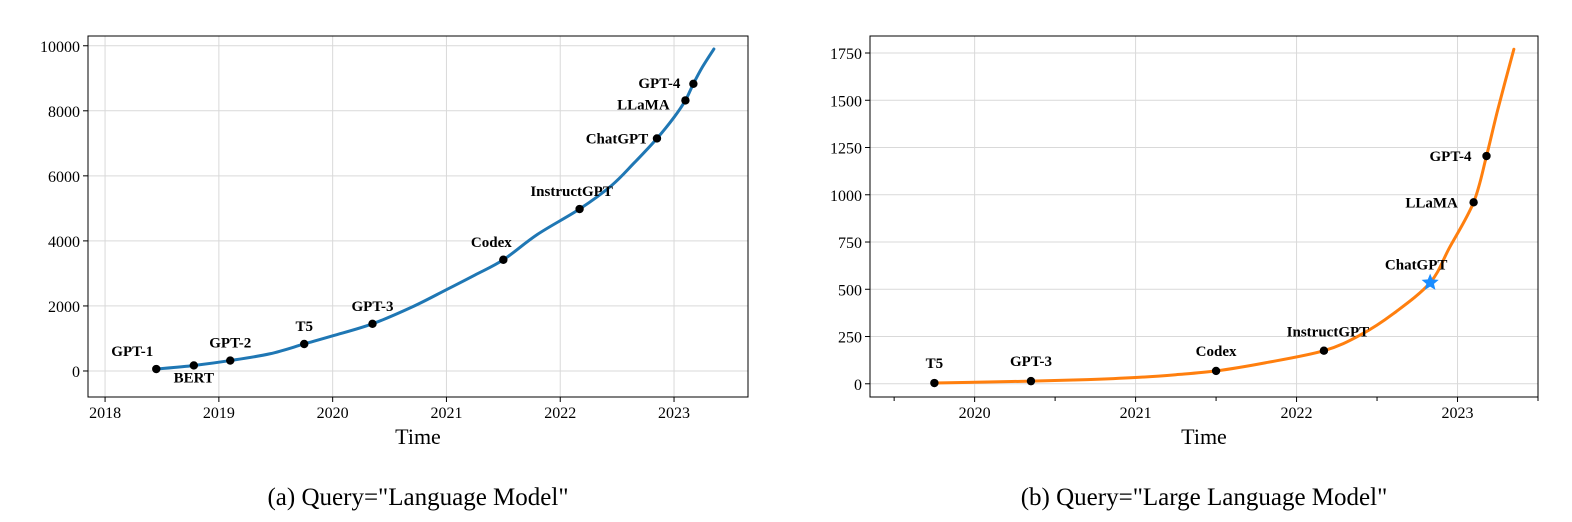 The width and height of the screenshot is (1572, 522). Describe the element at coordinates (64, 242) in the screenshot. I see `y-tick-label: 4000` at that location.